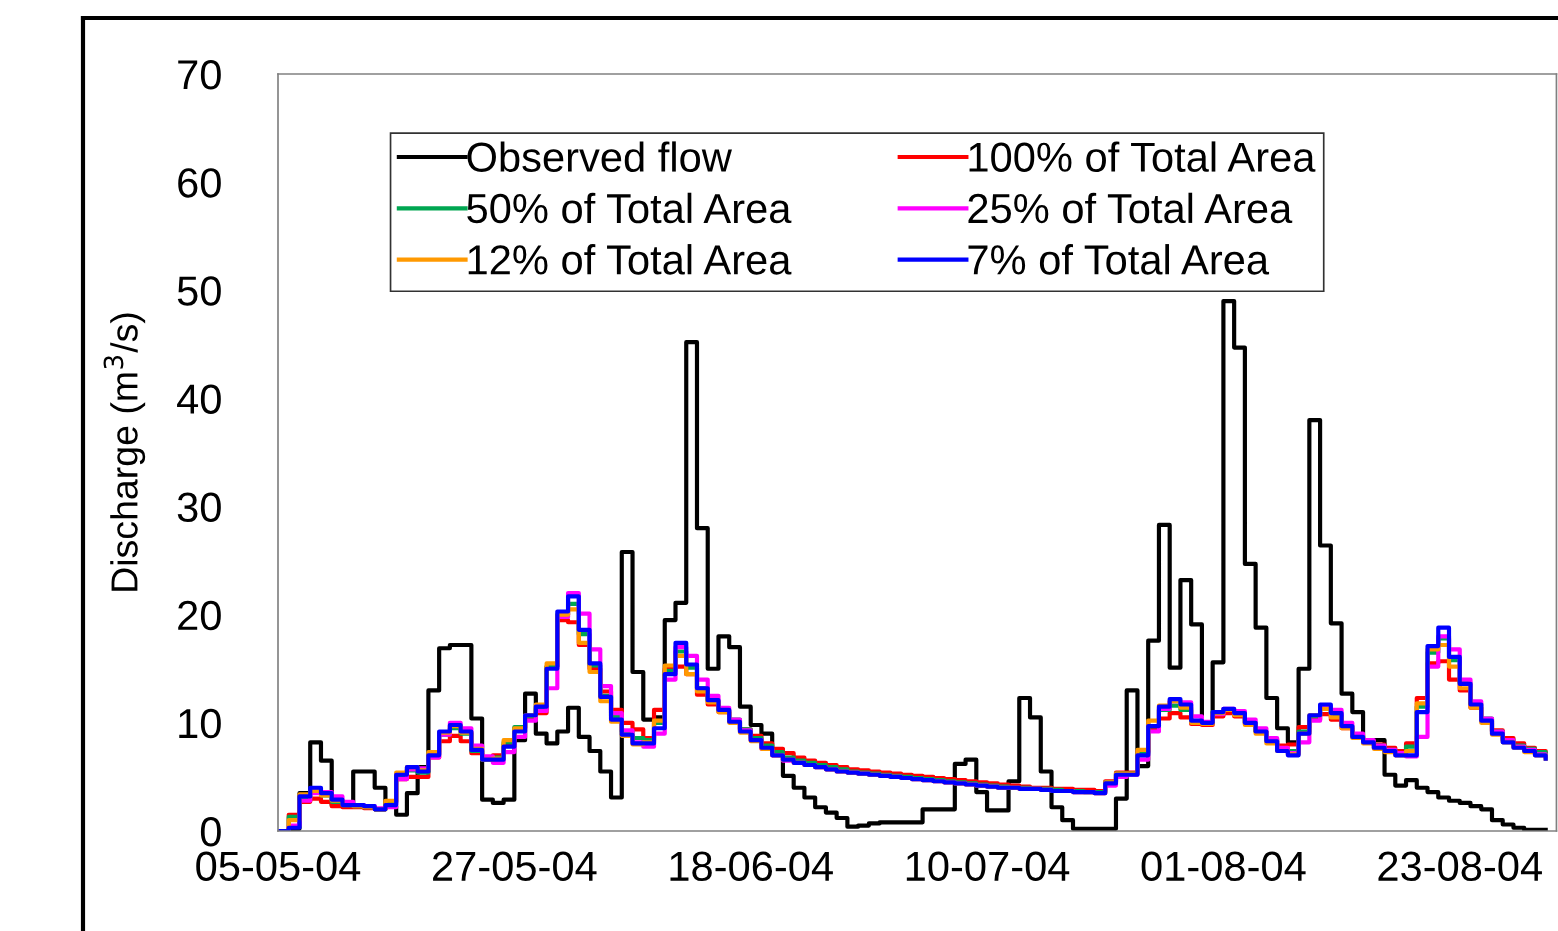 This screenshot has height=931, width=1558. I want to click on y-tick-label: 0, so click(210, 832).